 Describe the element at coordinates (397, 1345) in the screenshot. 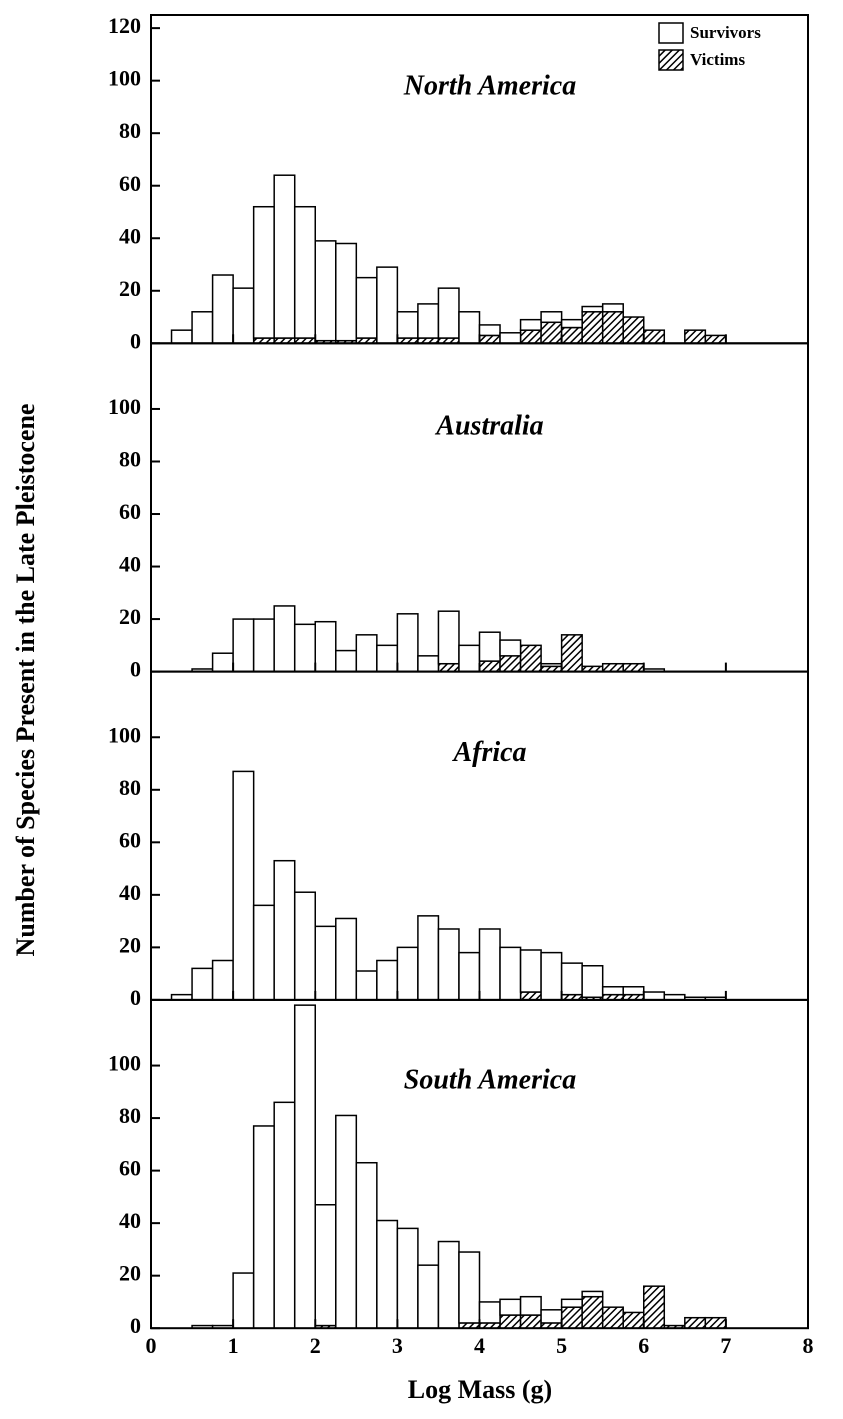

I see `x-tick-label: 3` at that location.